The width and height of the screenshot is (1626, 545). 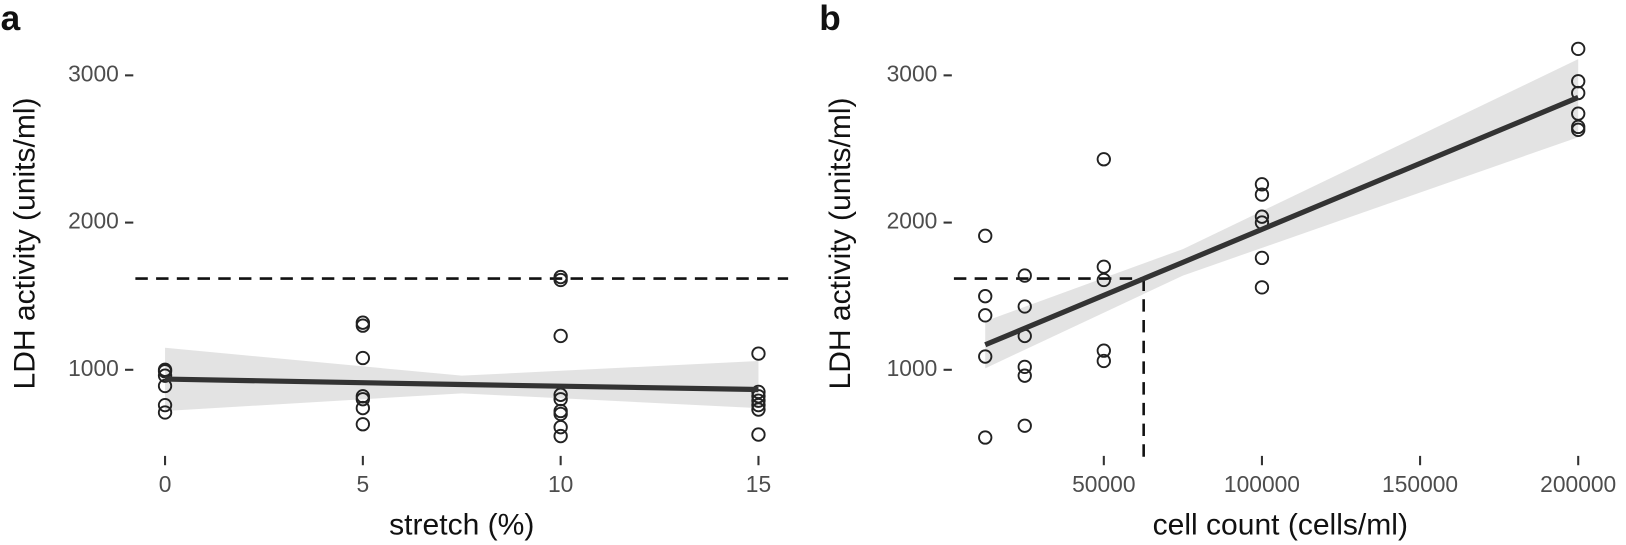 What do you see at coordinates (461, 384) in the screenshot?
I see `fit-line` at bounding box center [461, 384].